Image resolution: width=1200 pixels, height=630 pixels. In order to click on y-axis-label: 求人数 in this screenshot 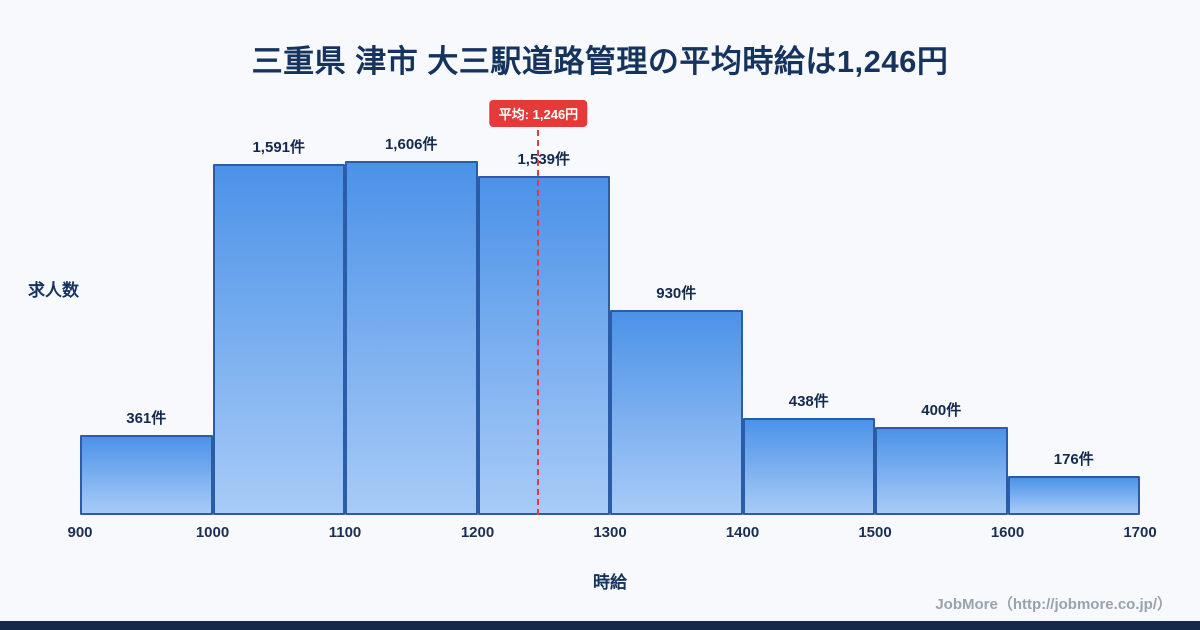, I will do `click(53, 290)`.